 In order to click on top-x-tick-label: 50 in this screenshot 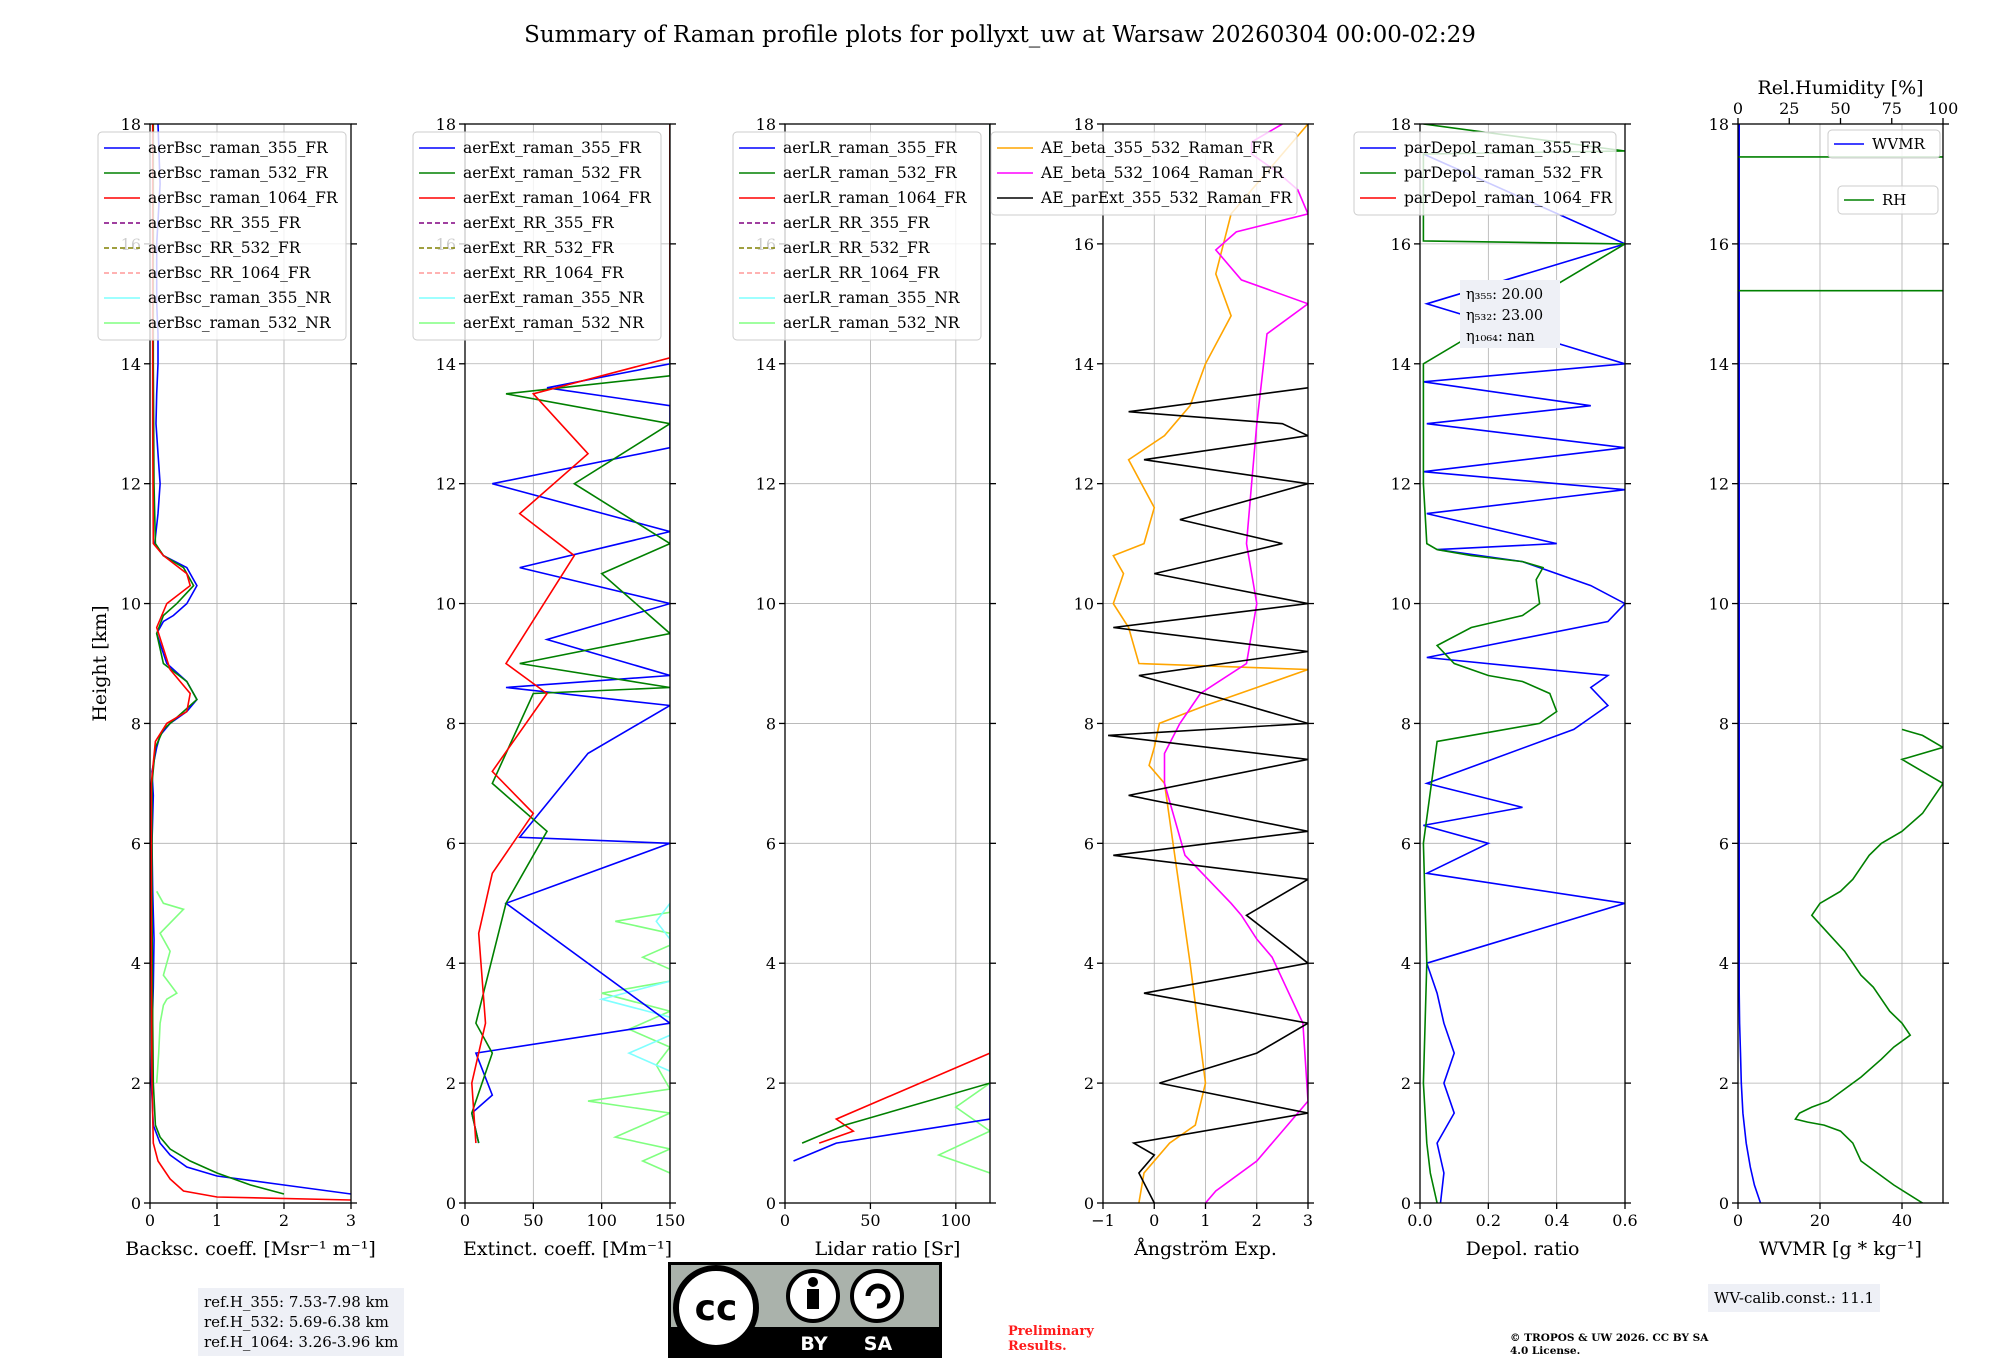, I will do `click(1840, 108)`.